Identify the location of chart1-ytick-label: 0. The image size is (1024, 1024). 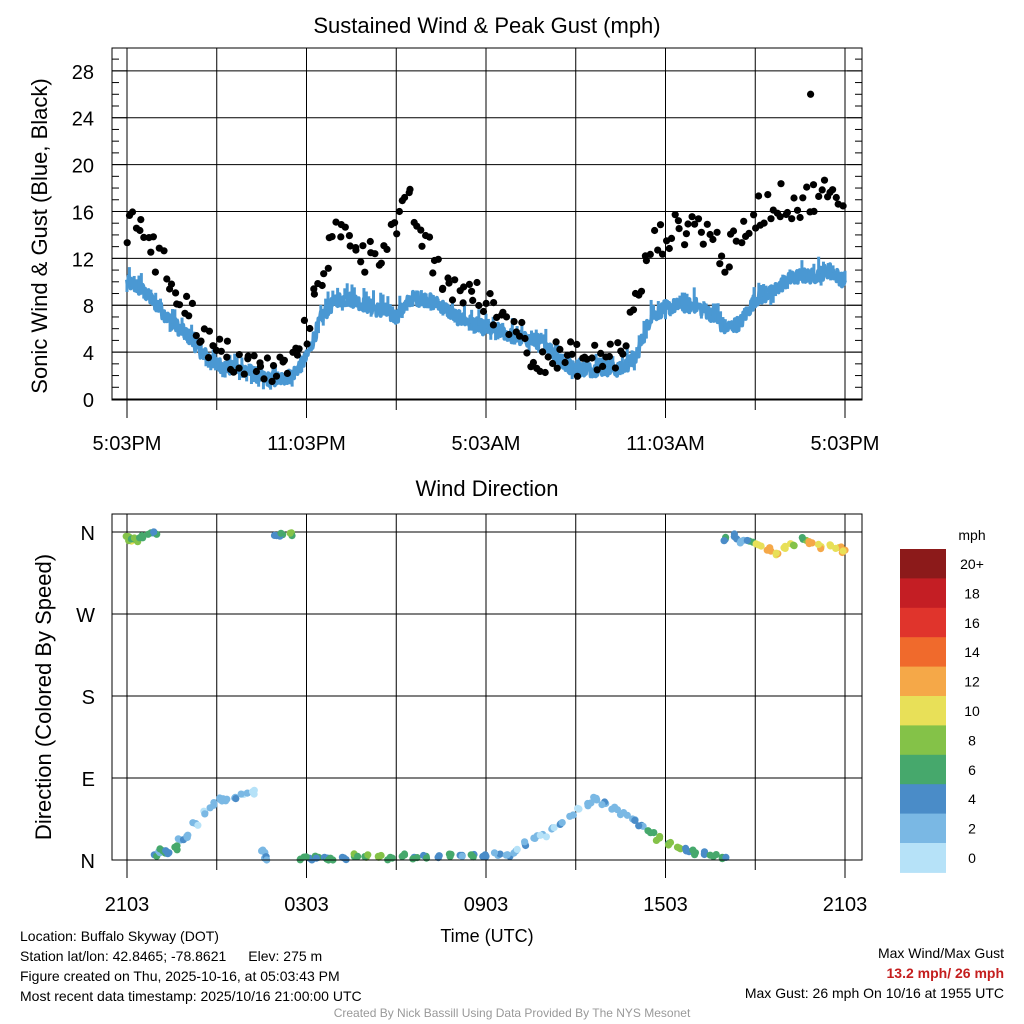
(88, 401).